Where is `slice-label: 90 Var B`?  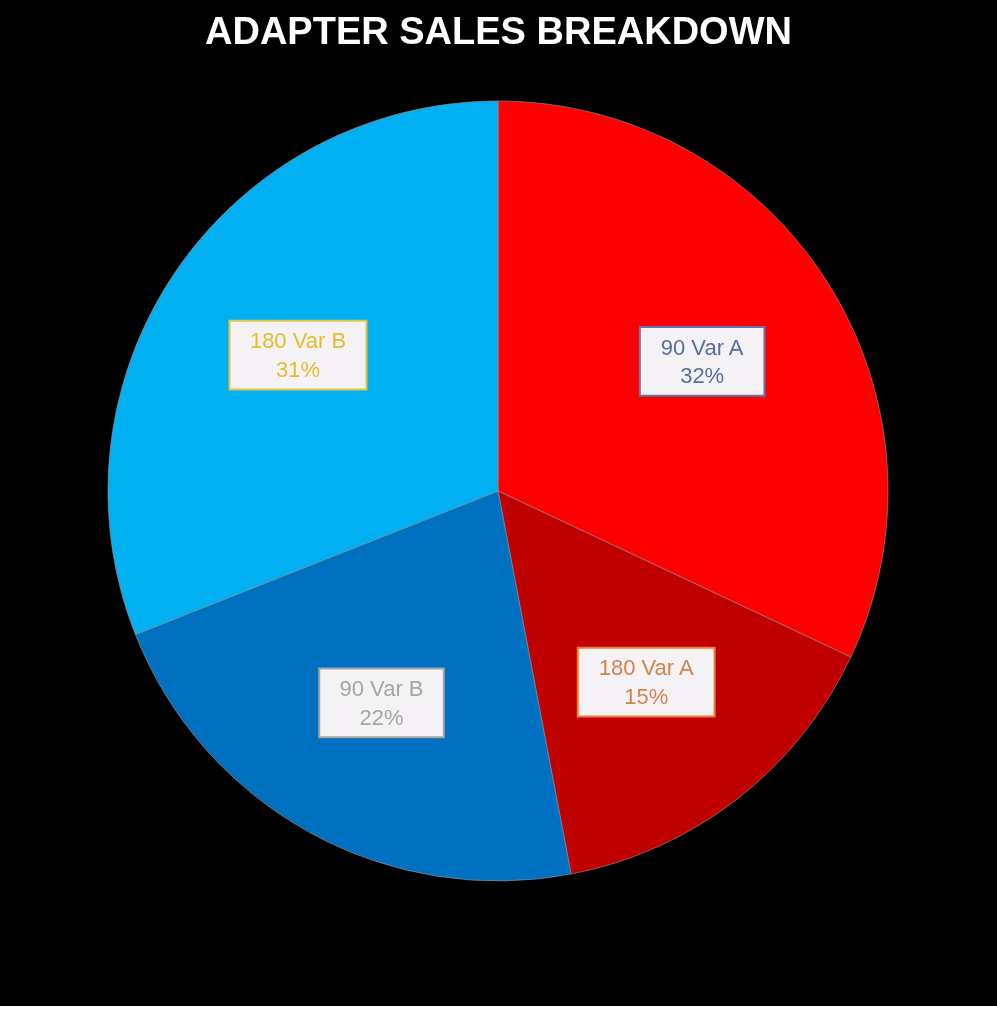
slice-label: 90 Var B is located at coordinates (381, 689).